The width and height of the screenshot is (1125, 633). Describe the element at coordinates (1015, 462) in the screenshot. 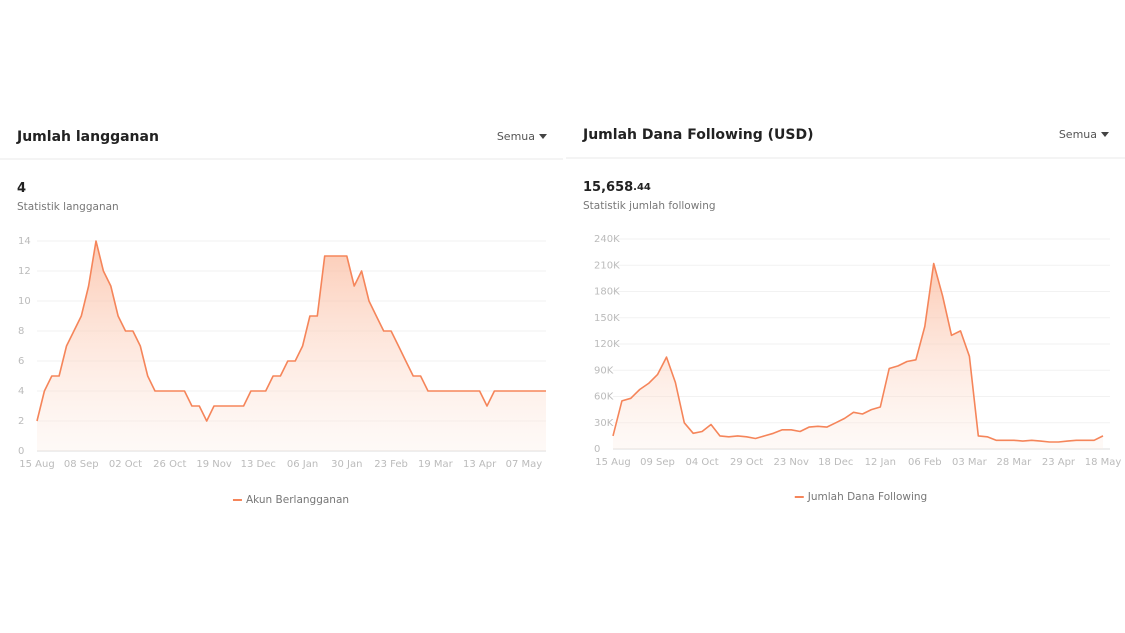

I see `x-tick-label: 28 Mar` at that location.